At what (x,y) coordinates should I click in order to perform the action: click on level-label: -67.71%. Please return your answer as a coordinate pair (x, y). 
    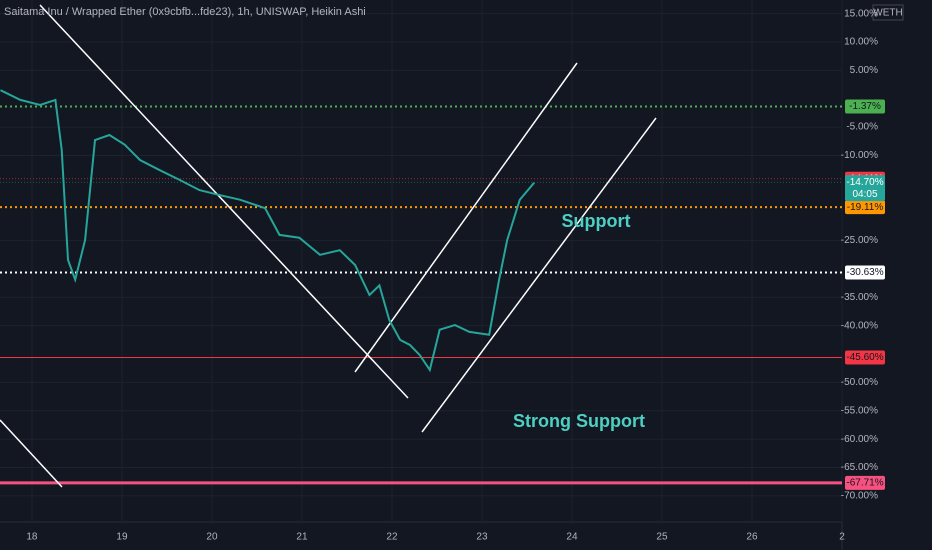
    Looking at the image, I should click on (864, 483).